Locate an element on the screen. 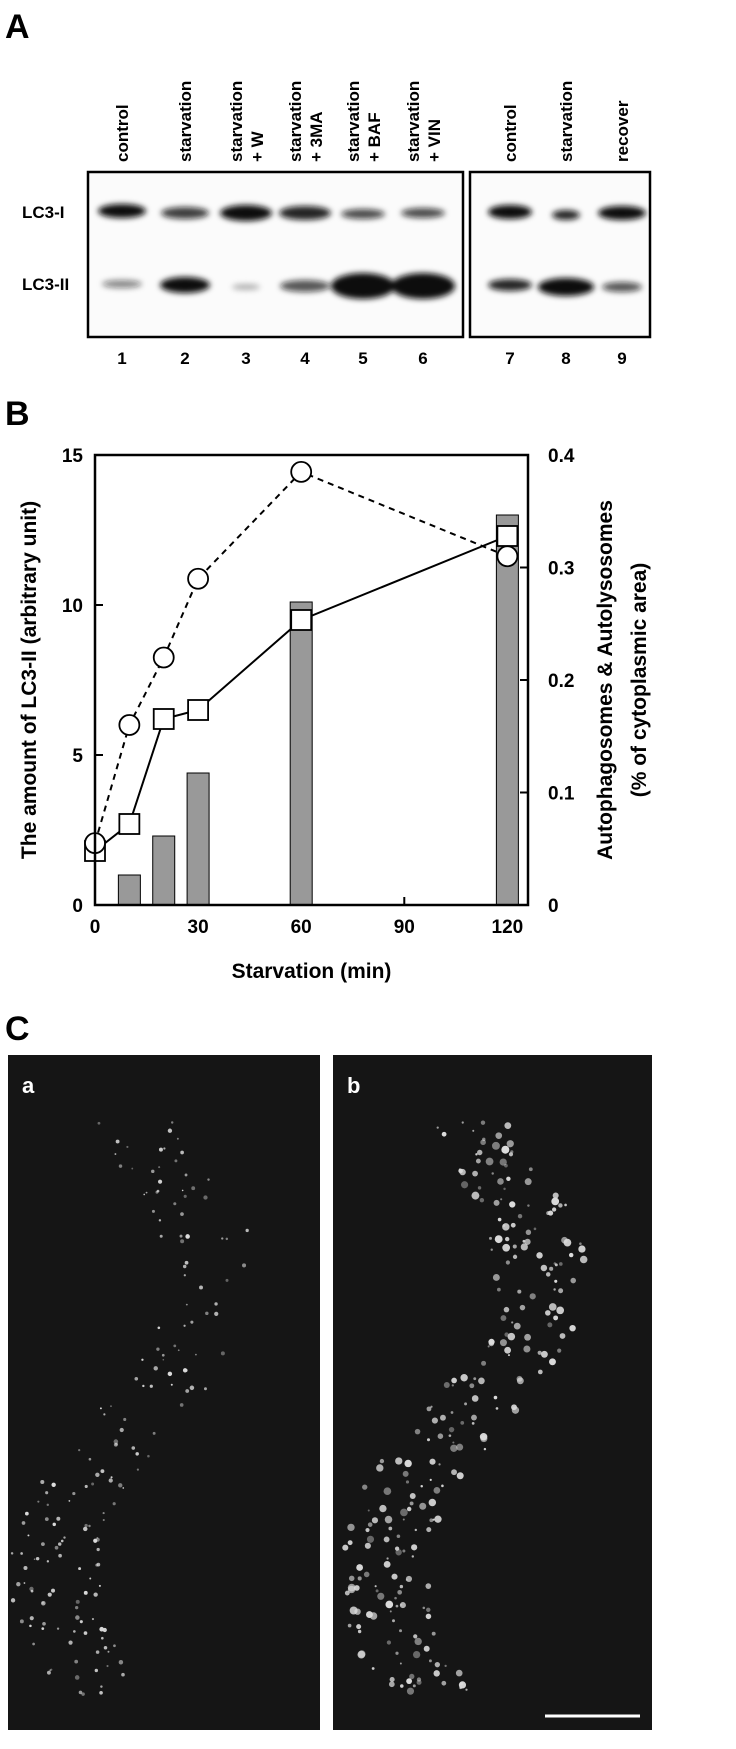 The height and width of the screenshot is (1749, 736). panel-label: A is located at coordinates (17, 27).